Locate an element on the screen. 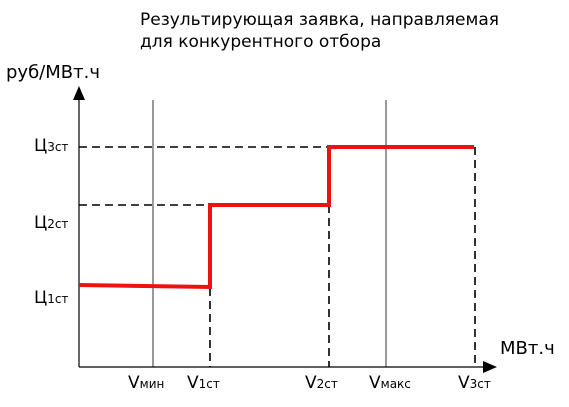  y-tick-price-2: Ц2ст is located at coordinates (51, 223).